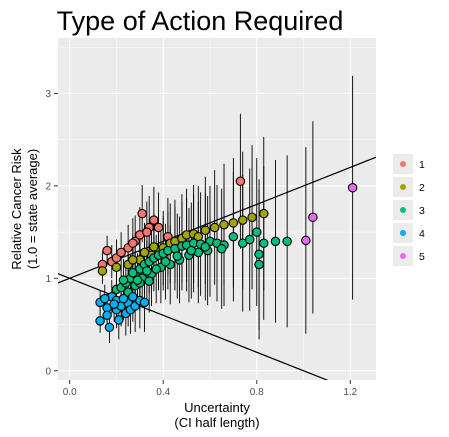 The image size is (449, 437). What do you see at coordinates (200, 21) in the screenshot?
I see `chart-title: Type of Action Required` at bounding box center [200, 21].